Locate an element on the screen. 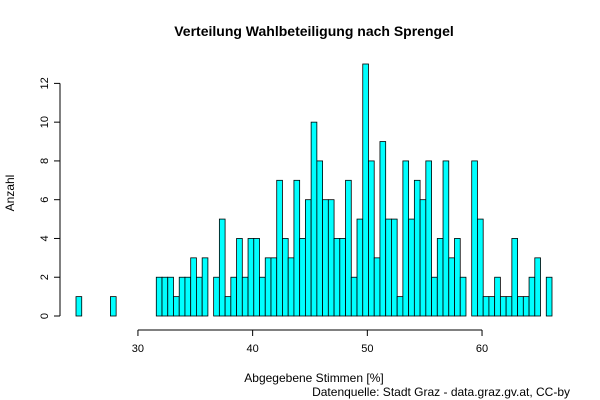 Image resolution: width=600 pixels, height=400 pixels. y-axis: 0 2 4 6 8 10 12 is located at coordinates (50, 198).